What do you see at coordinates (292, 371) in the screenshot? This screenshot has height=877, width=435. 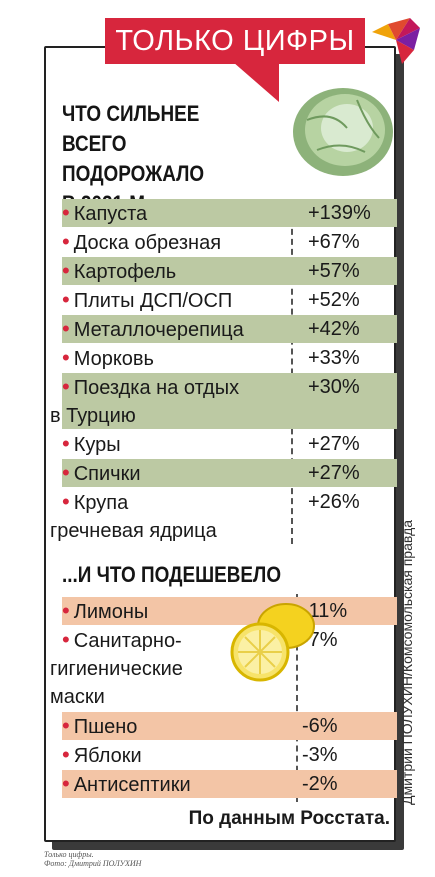 I see `divider-rising` at bounding box center [292, 371].